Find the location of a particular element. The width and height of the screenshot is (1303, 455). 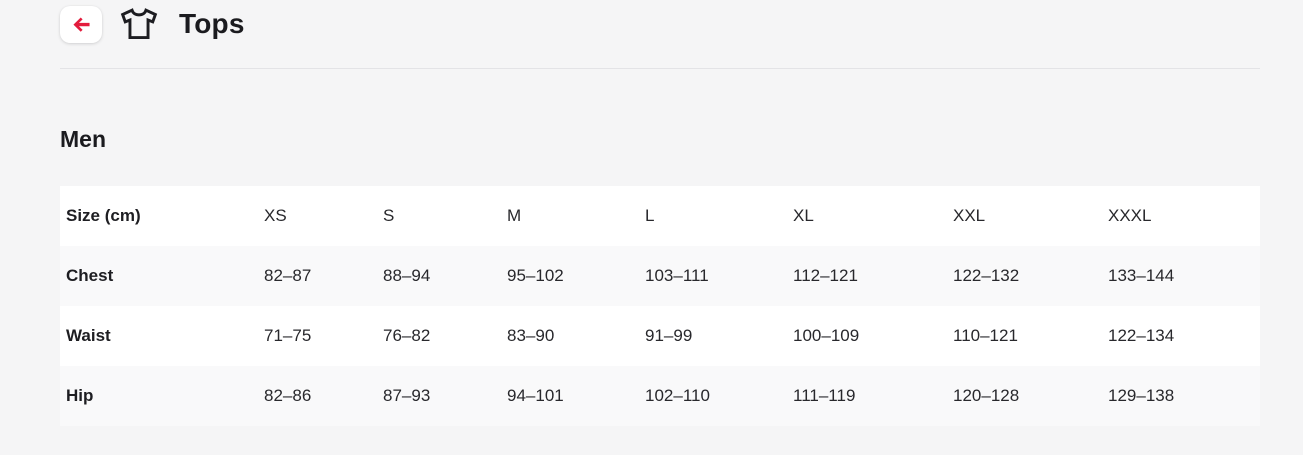

size-cell: 120–128 is located at coordinates (986, 395).